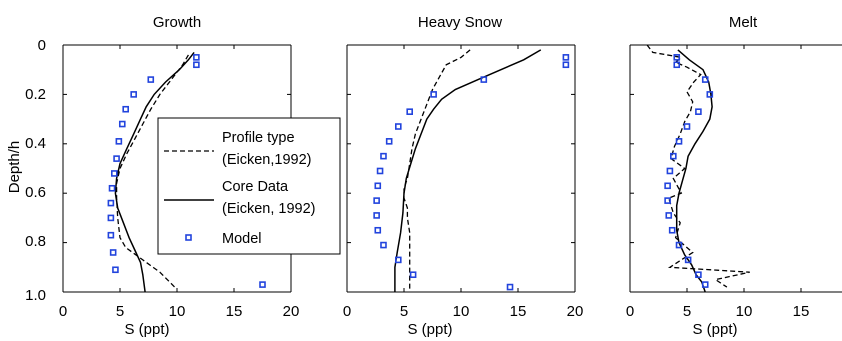 This screenshot has height=341, width=842. I want to click on legend-label: (Eicken, 1992), so click(269, 209).